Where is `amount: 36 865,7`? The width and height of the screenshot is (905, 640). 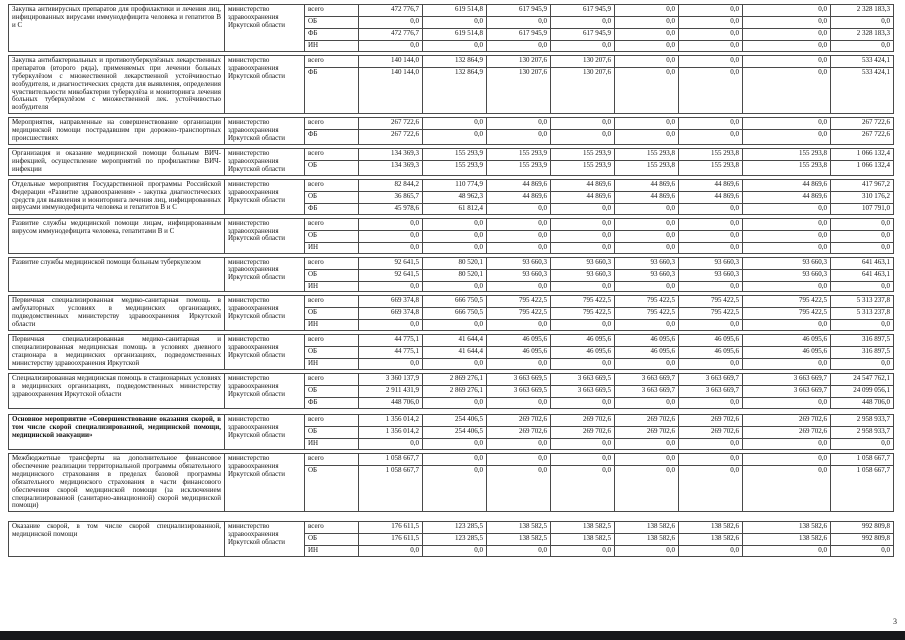 amount: 36 865,7 is located at coordinates (390, 197).